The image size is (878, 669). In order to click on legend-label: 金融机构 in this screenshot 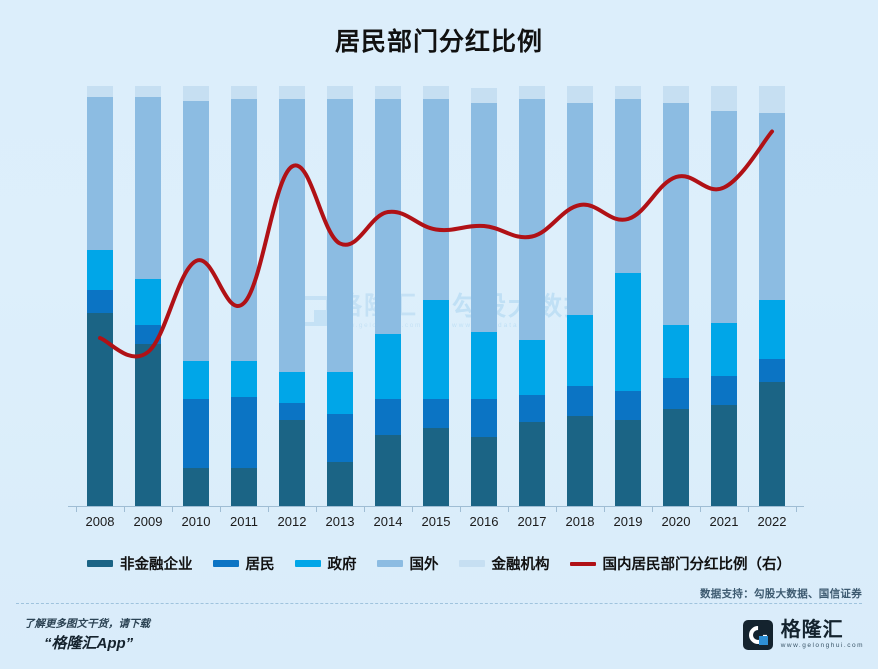, I will do `click(520, 565)`.